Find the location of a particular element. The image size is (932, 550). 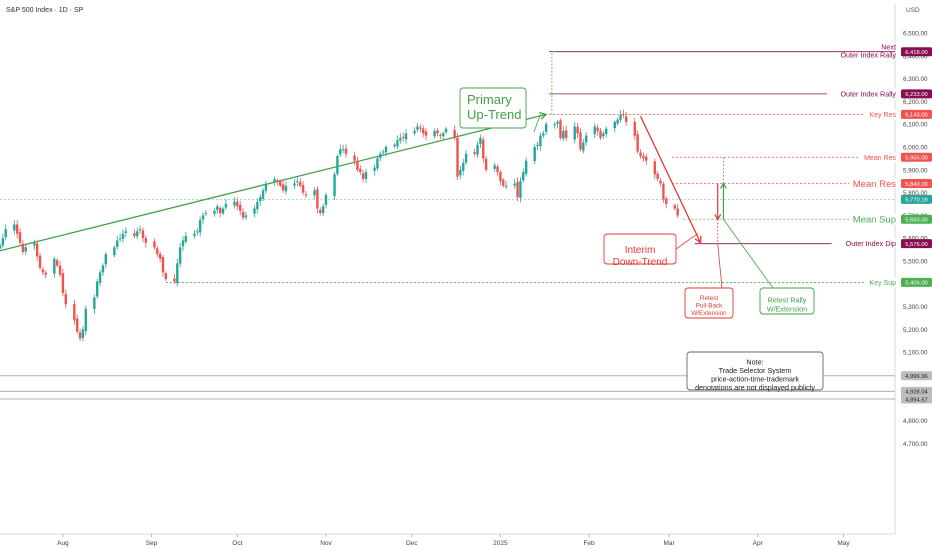

level-price-label: 6,418.00 is located at coordinates (916, 53).